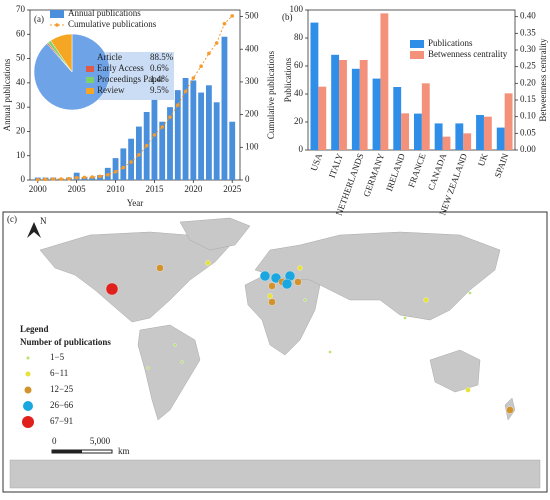 This screenshot has height=500, width=550. I want to click on panel-label: (b), so click(287, 17).